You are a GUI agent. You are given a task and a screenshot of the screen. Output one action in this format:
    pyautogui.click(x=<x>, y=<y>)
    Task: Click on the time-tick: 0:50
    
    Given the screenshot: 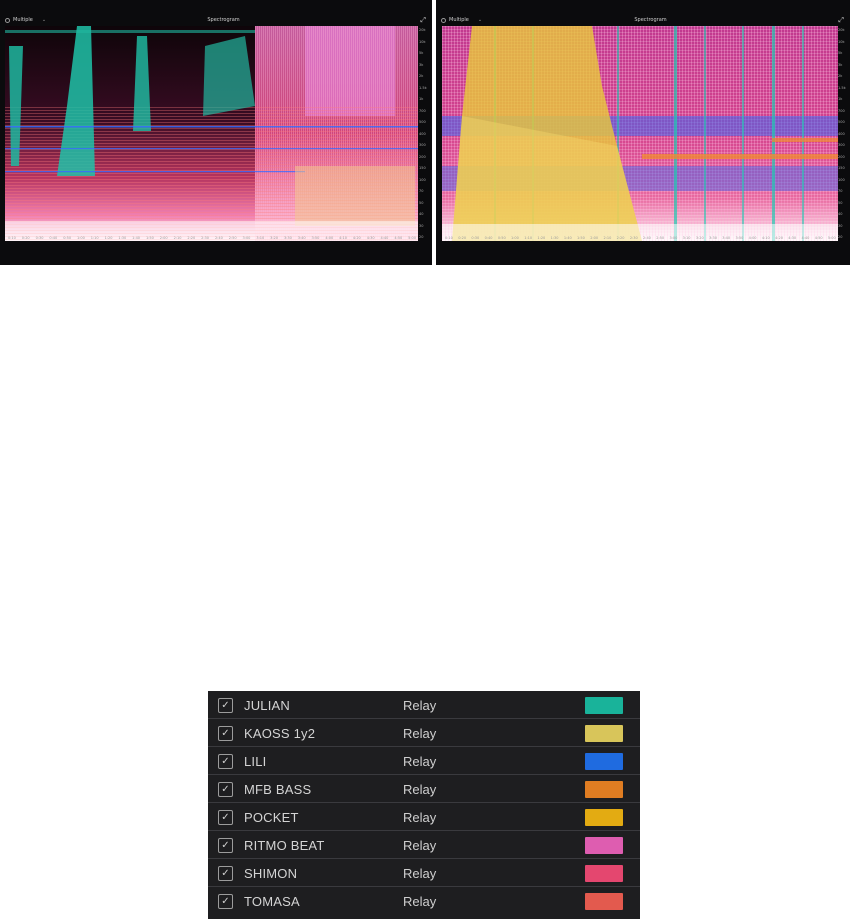 What is the action you would take?
    pyautogui.click(x=67, y=238)
    